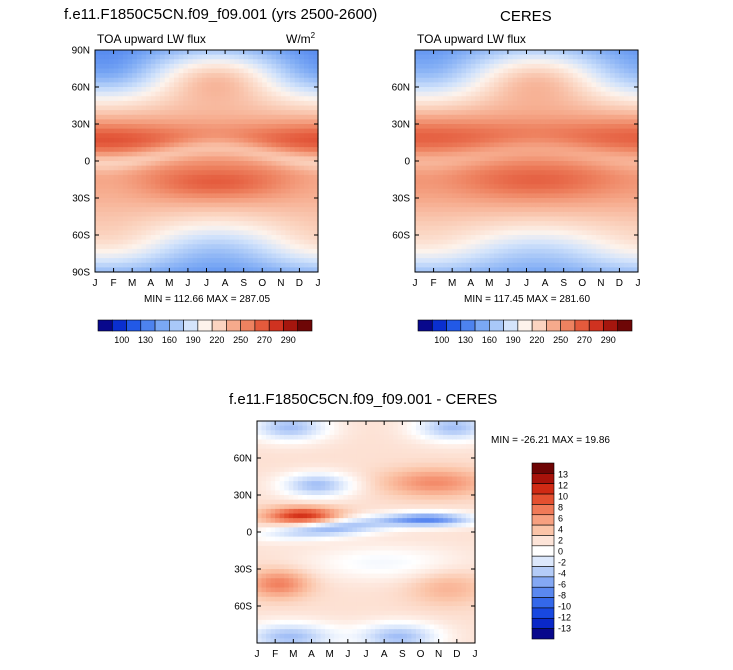 The image size is (733, 670). I want to click on panel1-ytick-label: 90S, so click(81, 273).